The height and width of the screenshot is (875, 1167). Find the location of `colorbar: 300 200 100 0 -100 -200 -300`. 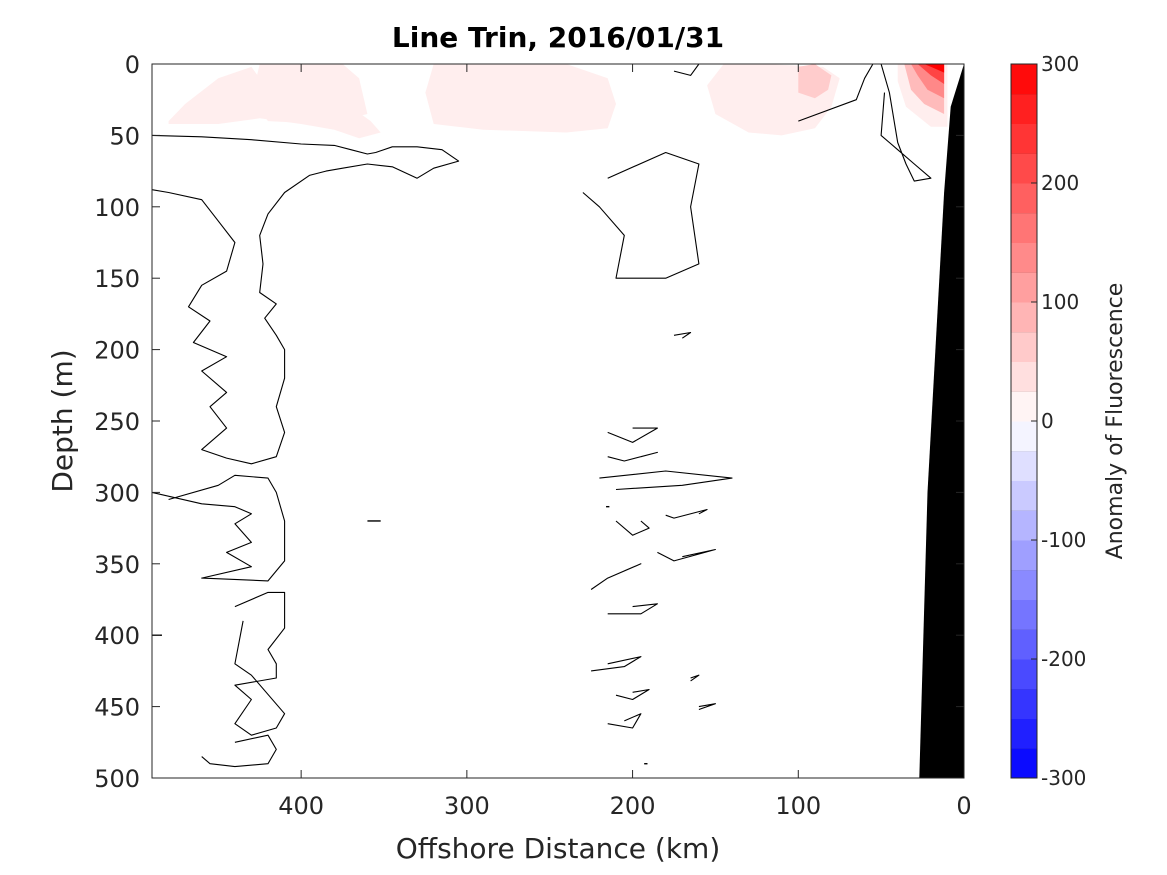

colorbar: 300 200 100 0 -100 -200 -300 is located at coordinates (1048, 421).